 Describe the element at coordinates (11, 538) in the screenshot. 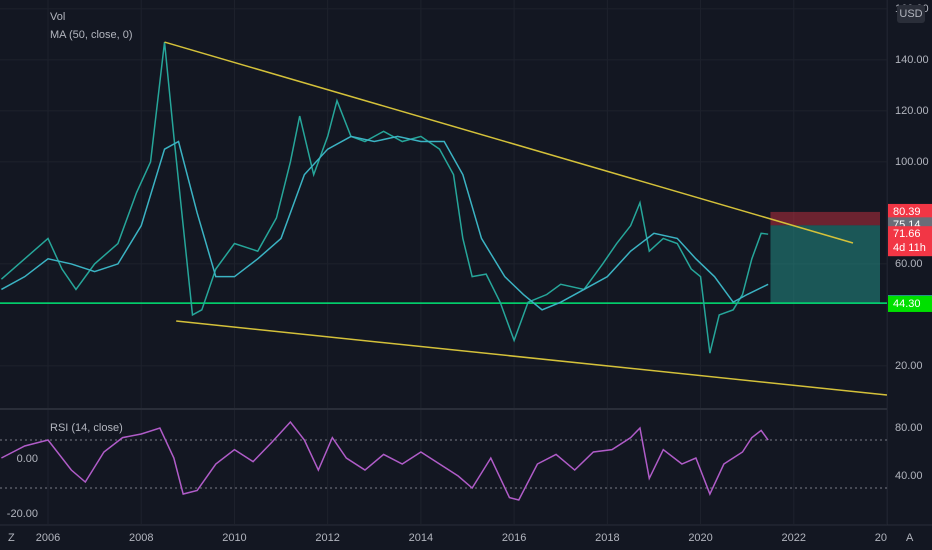

I see `button-z: Z` at that location.